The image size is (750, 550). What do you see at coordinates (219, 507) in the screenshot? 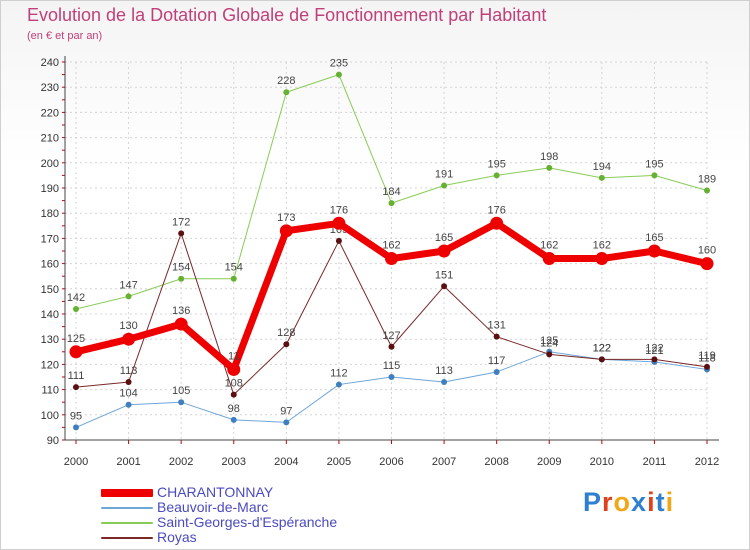
I see `legend-item: Beauvoir-de-Marc` at bounding box center [219, 507].